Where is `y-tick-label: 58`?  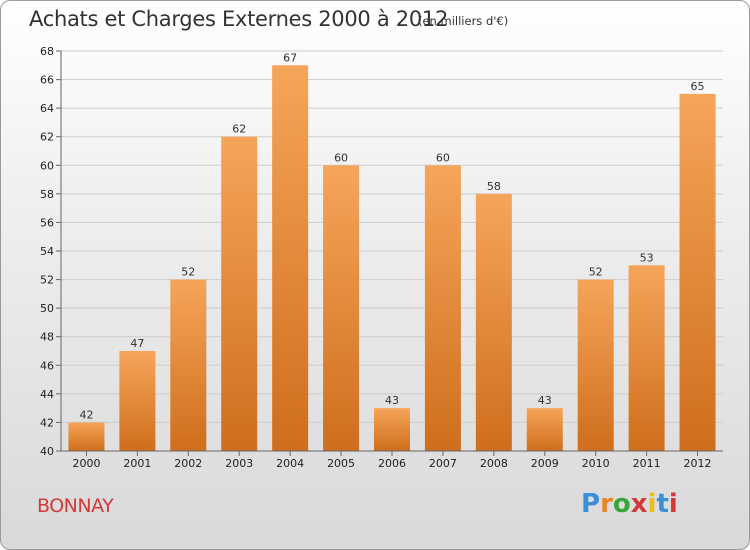
y-tick-label: 58 is located at coordinates (47, 194).